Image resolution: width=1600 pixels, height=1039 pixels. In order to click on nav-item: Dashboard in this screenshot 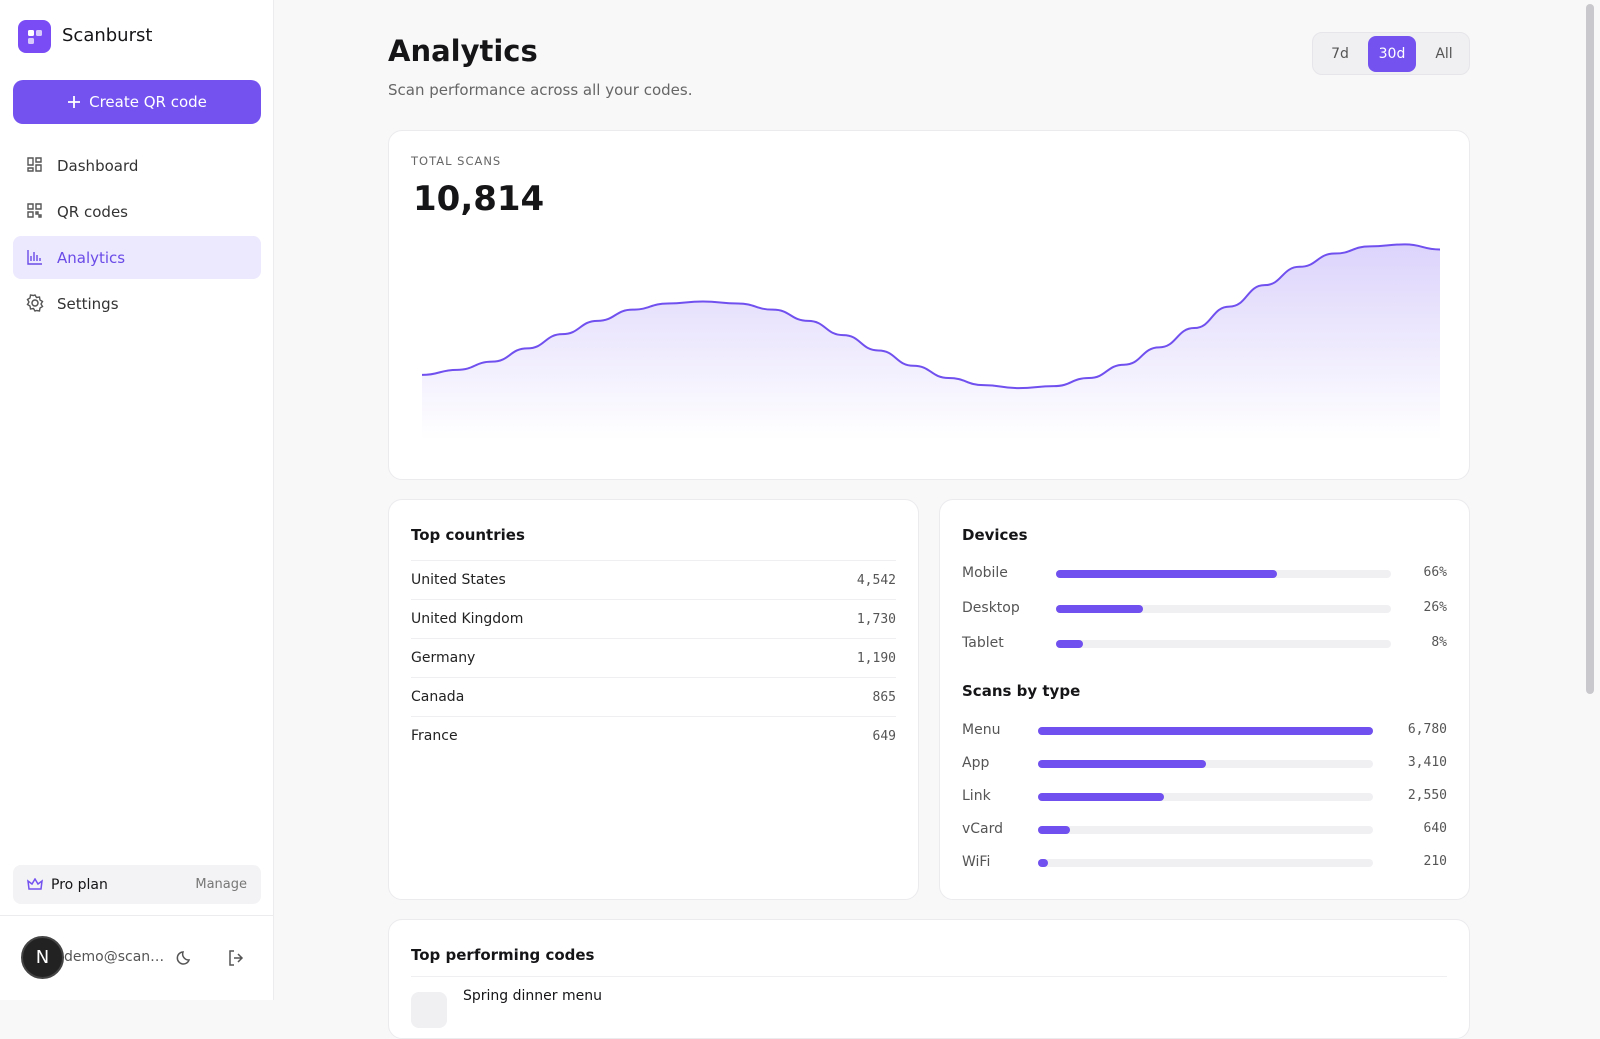, I will do `click(137, 165)`.